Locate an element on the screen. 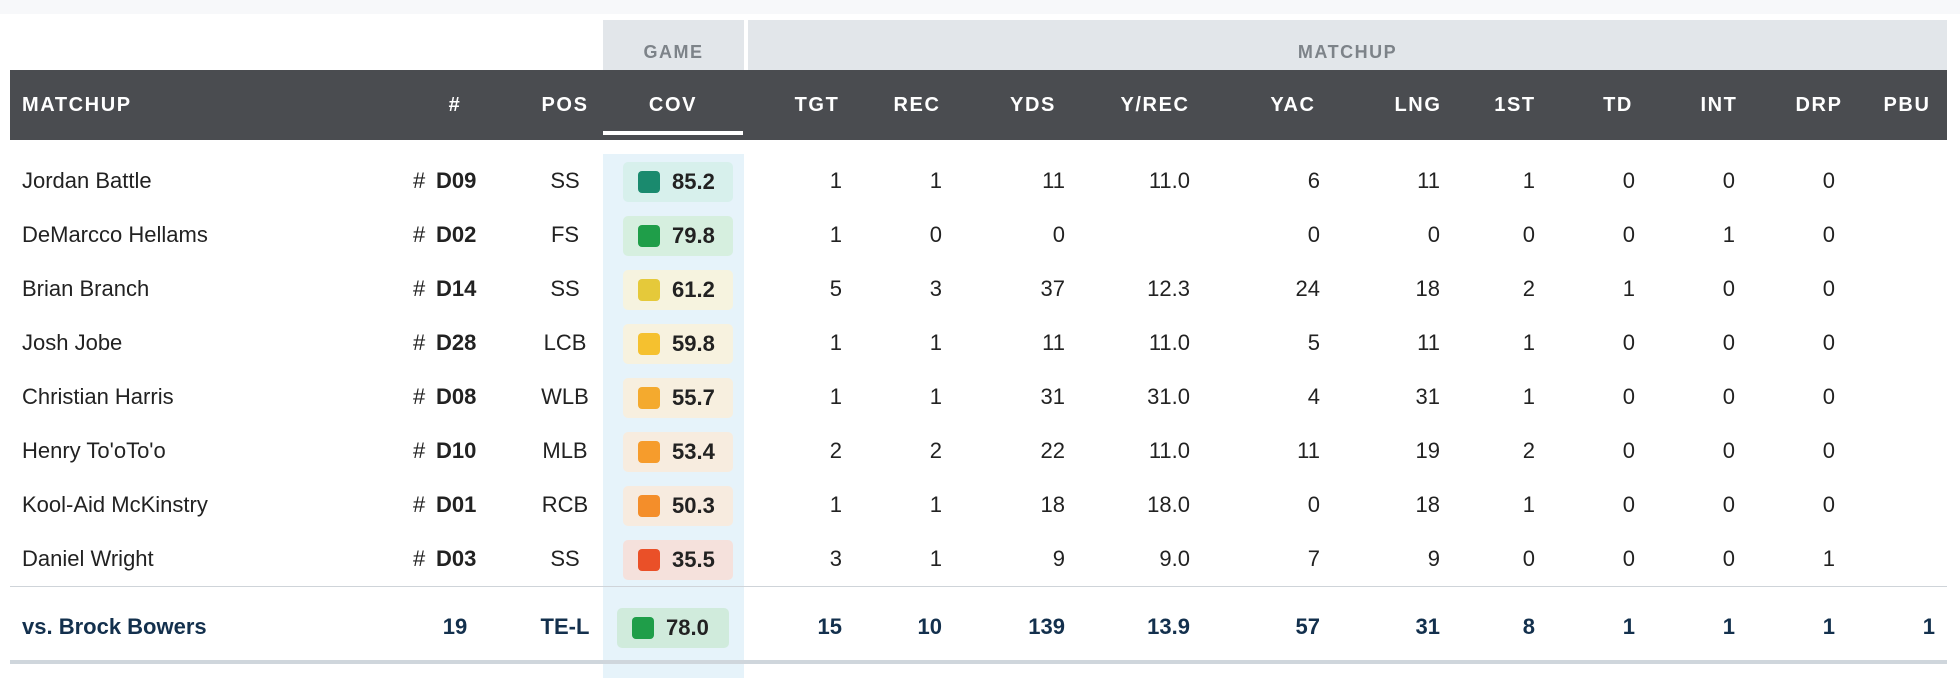 This screenshot has height=678, width=1960. totals-pbu: 1 is located at coordinates (1928, 626).